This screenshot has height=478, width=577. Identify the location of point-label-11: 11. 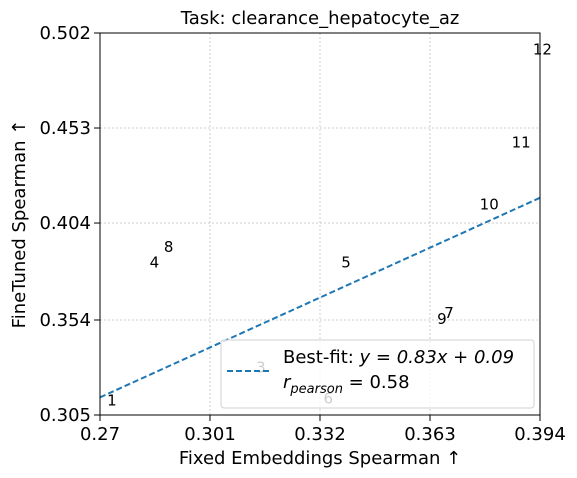
(521, 142).